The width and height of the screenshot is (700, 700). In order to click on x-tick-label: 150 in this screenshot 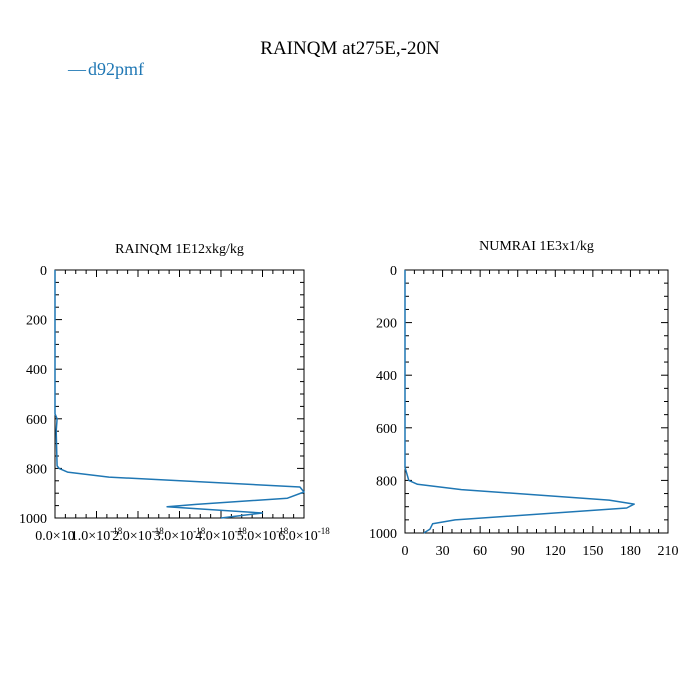, I will do `click(592, 551)`.